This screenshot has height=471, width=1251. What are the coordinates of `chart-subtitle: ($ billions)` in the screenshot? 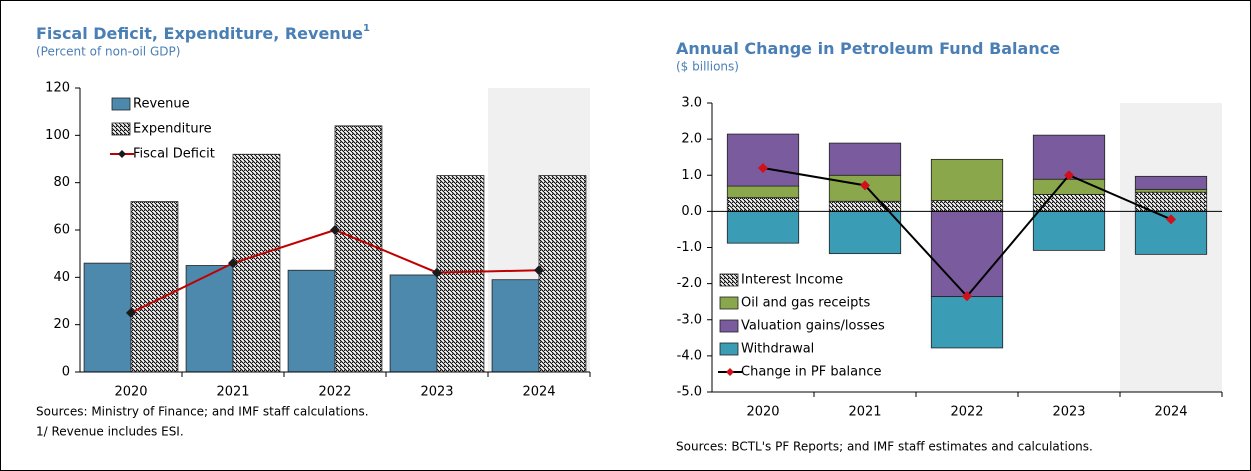 It's located at (707, 67).